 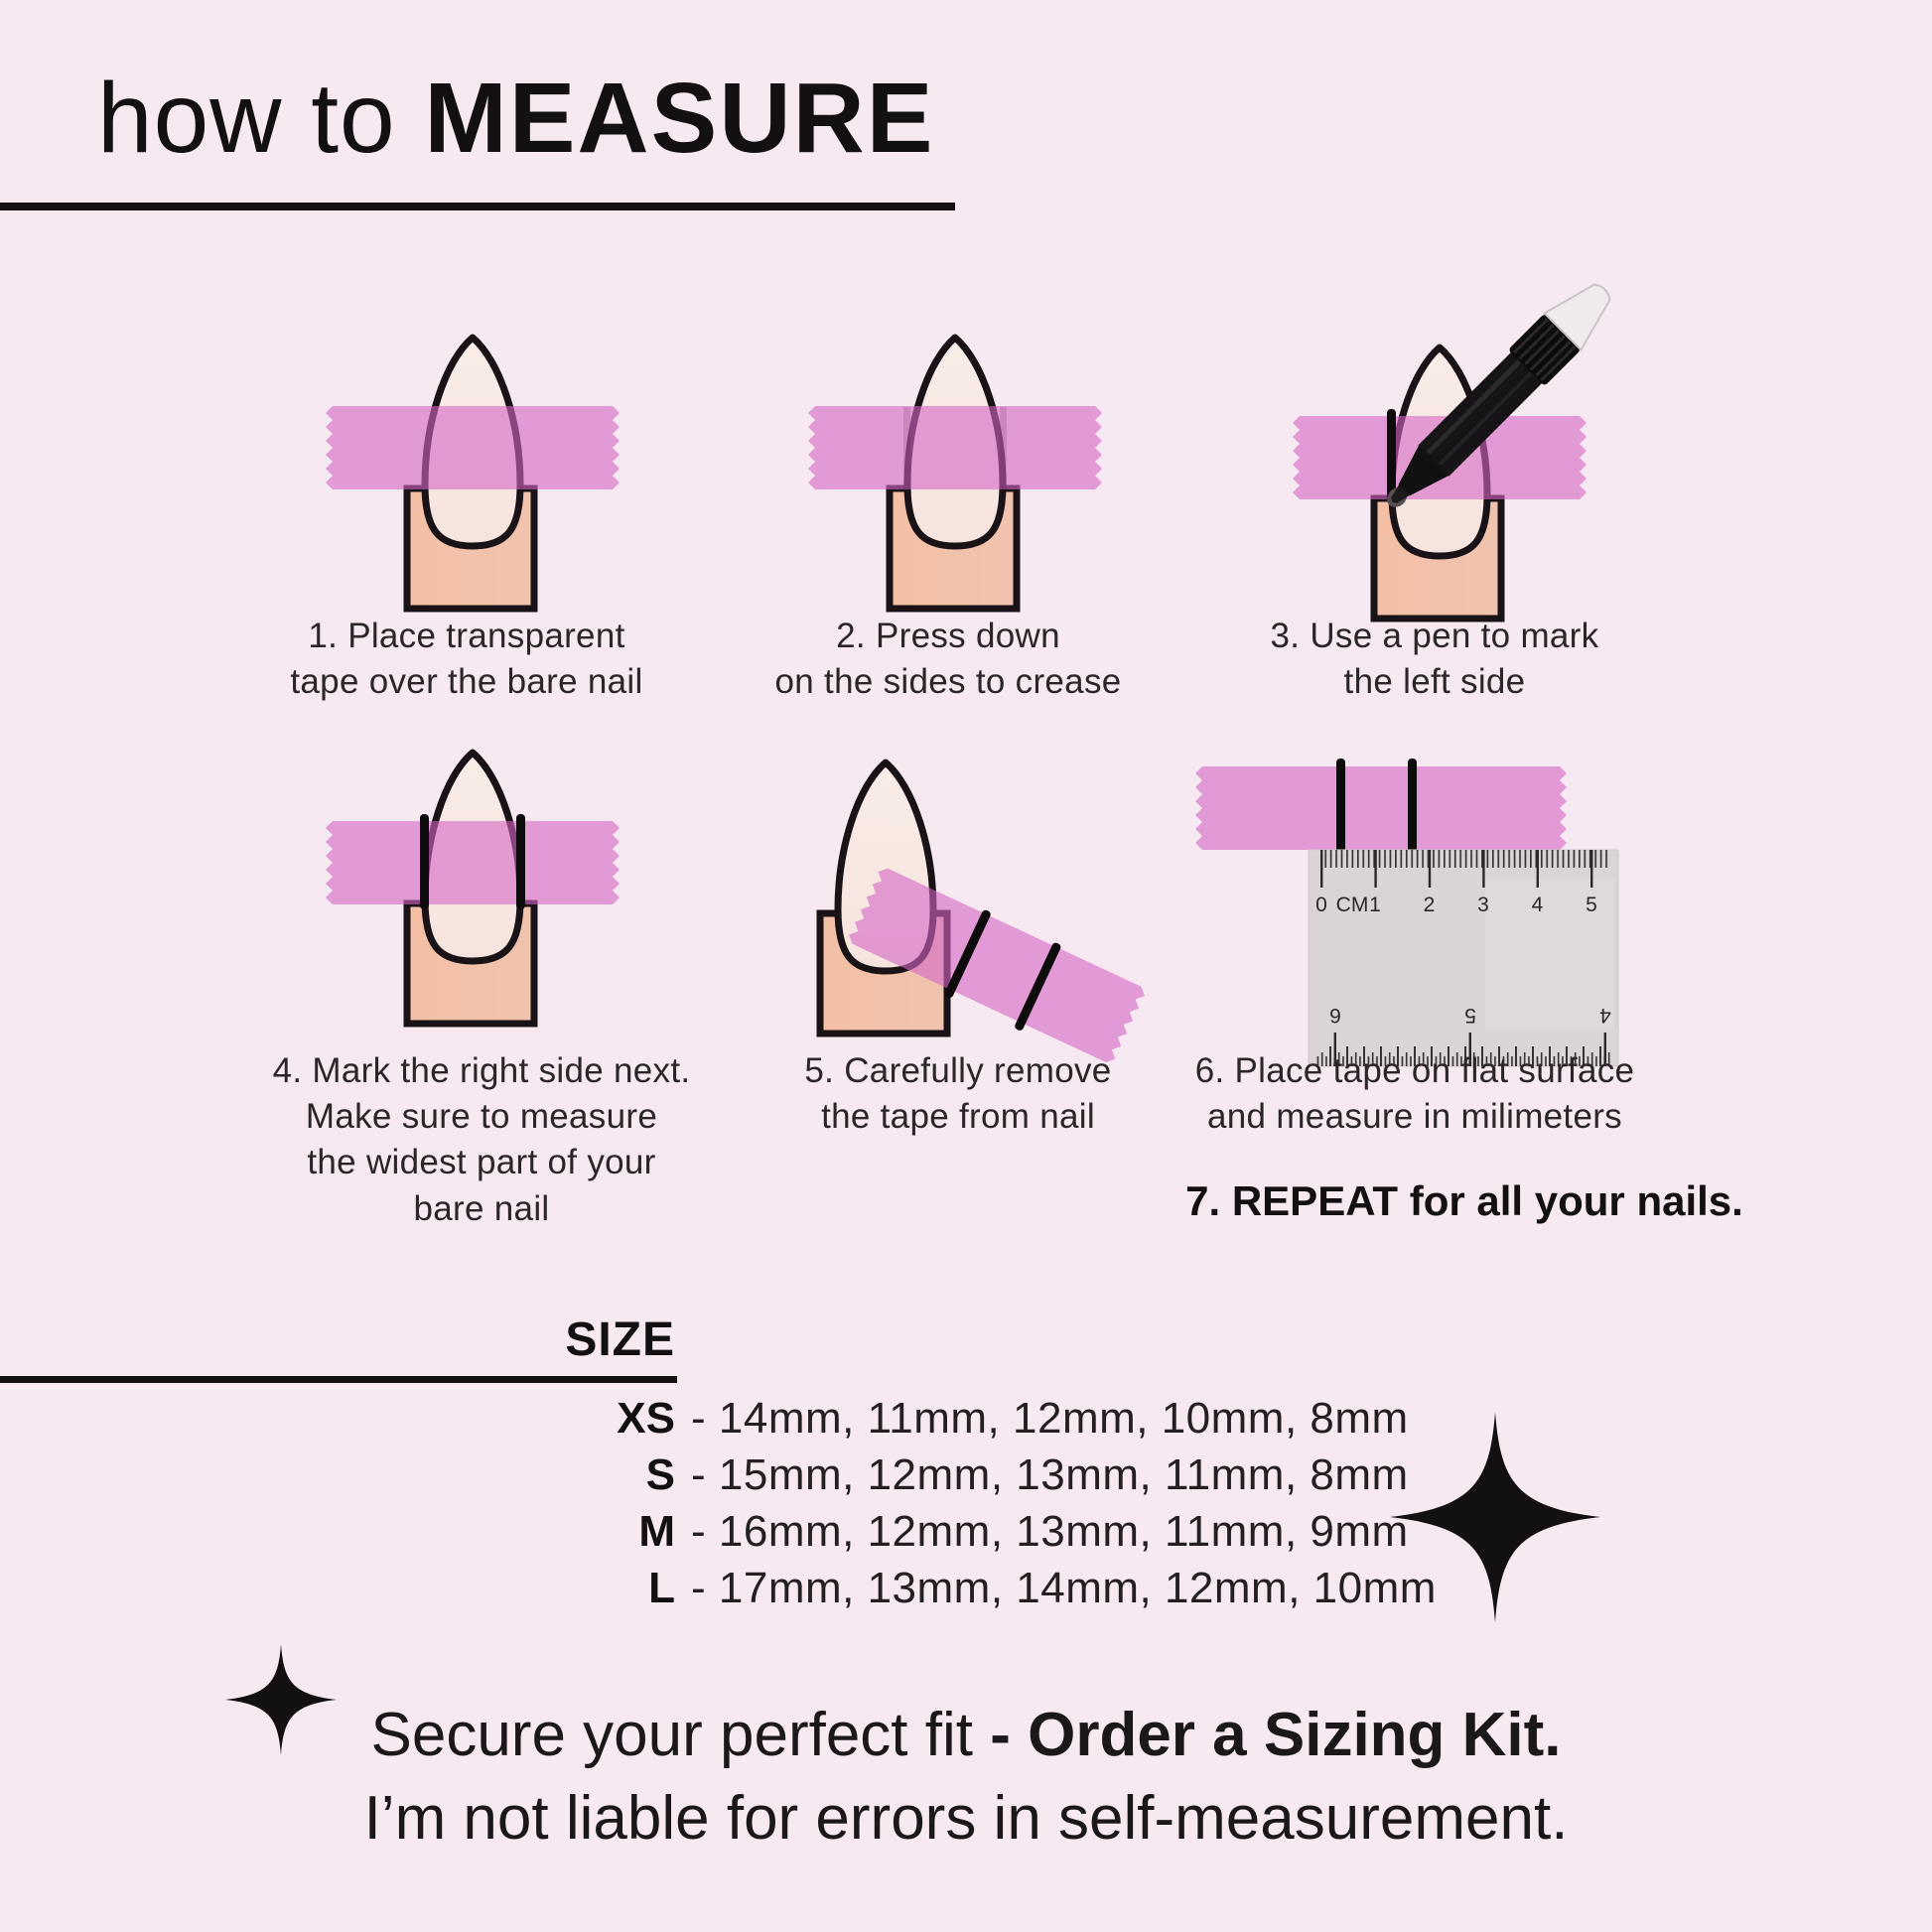 I want to click on ruler-label-inverted: 4, so click(x=1605, y=1016).